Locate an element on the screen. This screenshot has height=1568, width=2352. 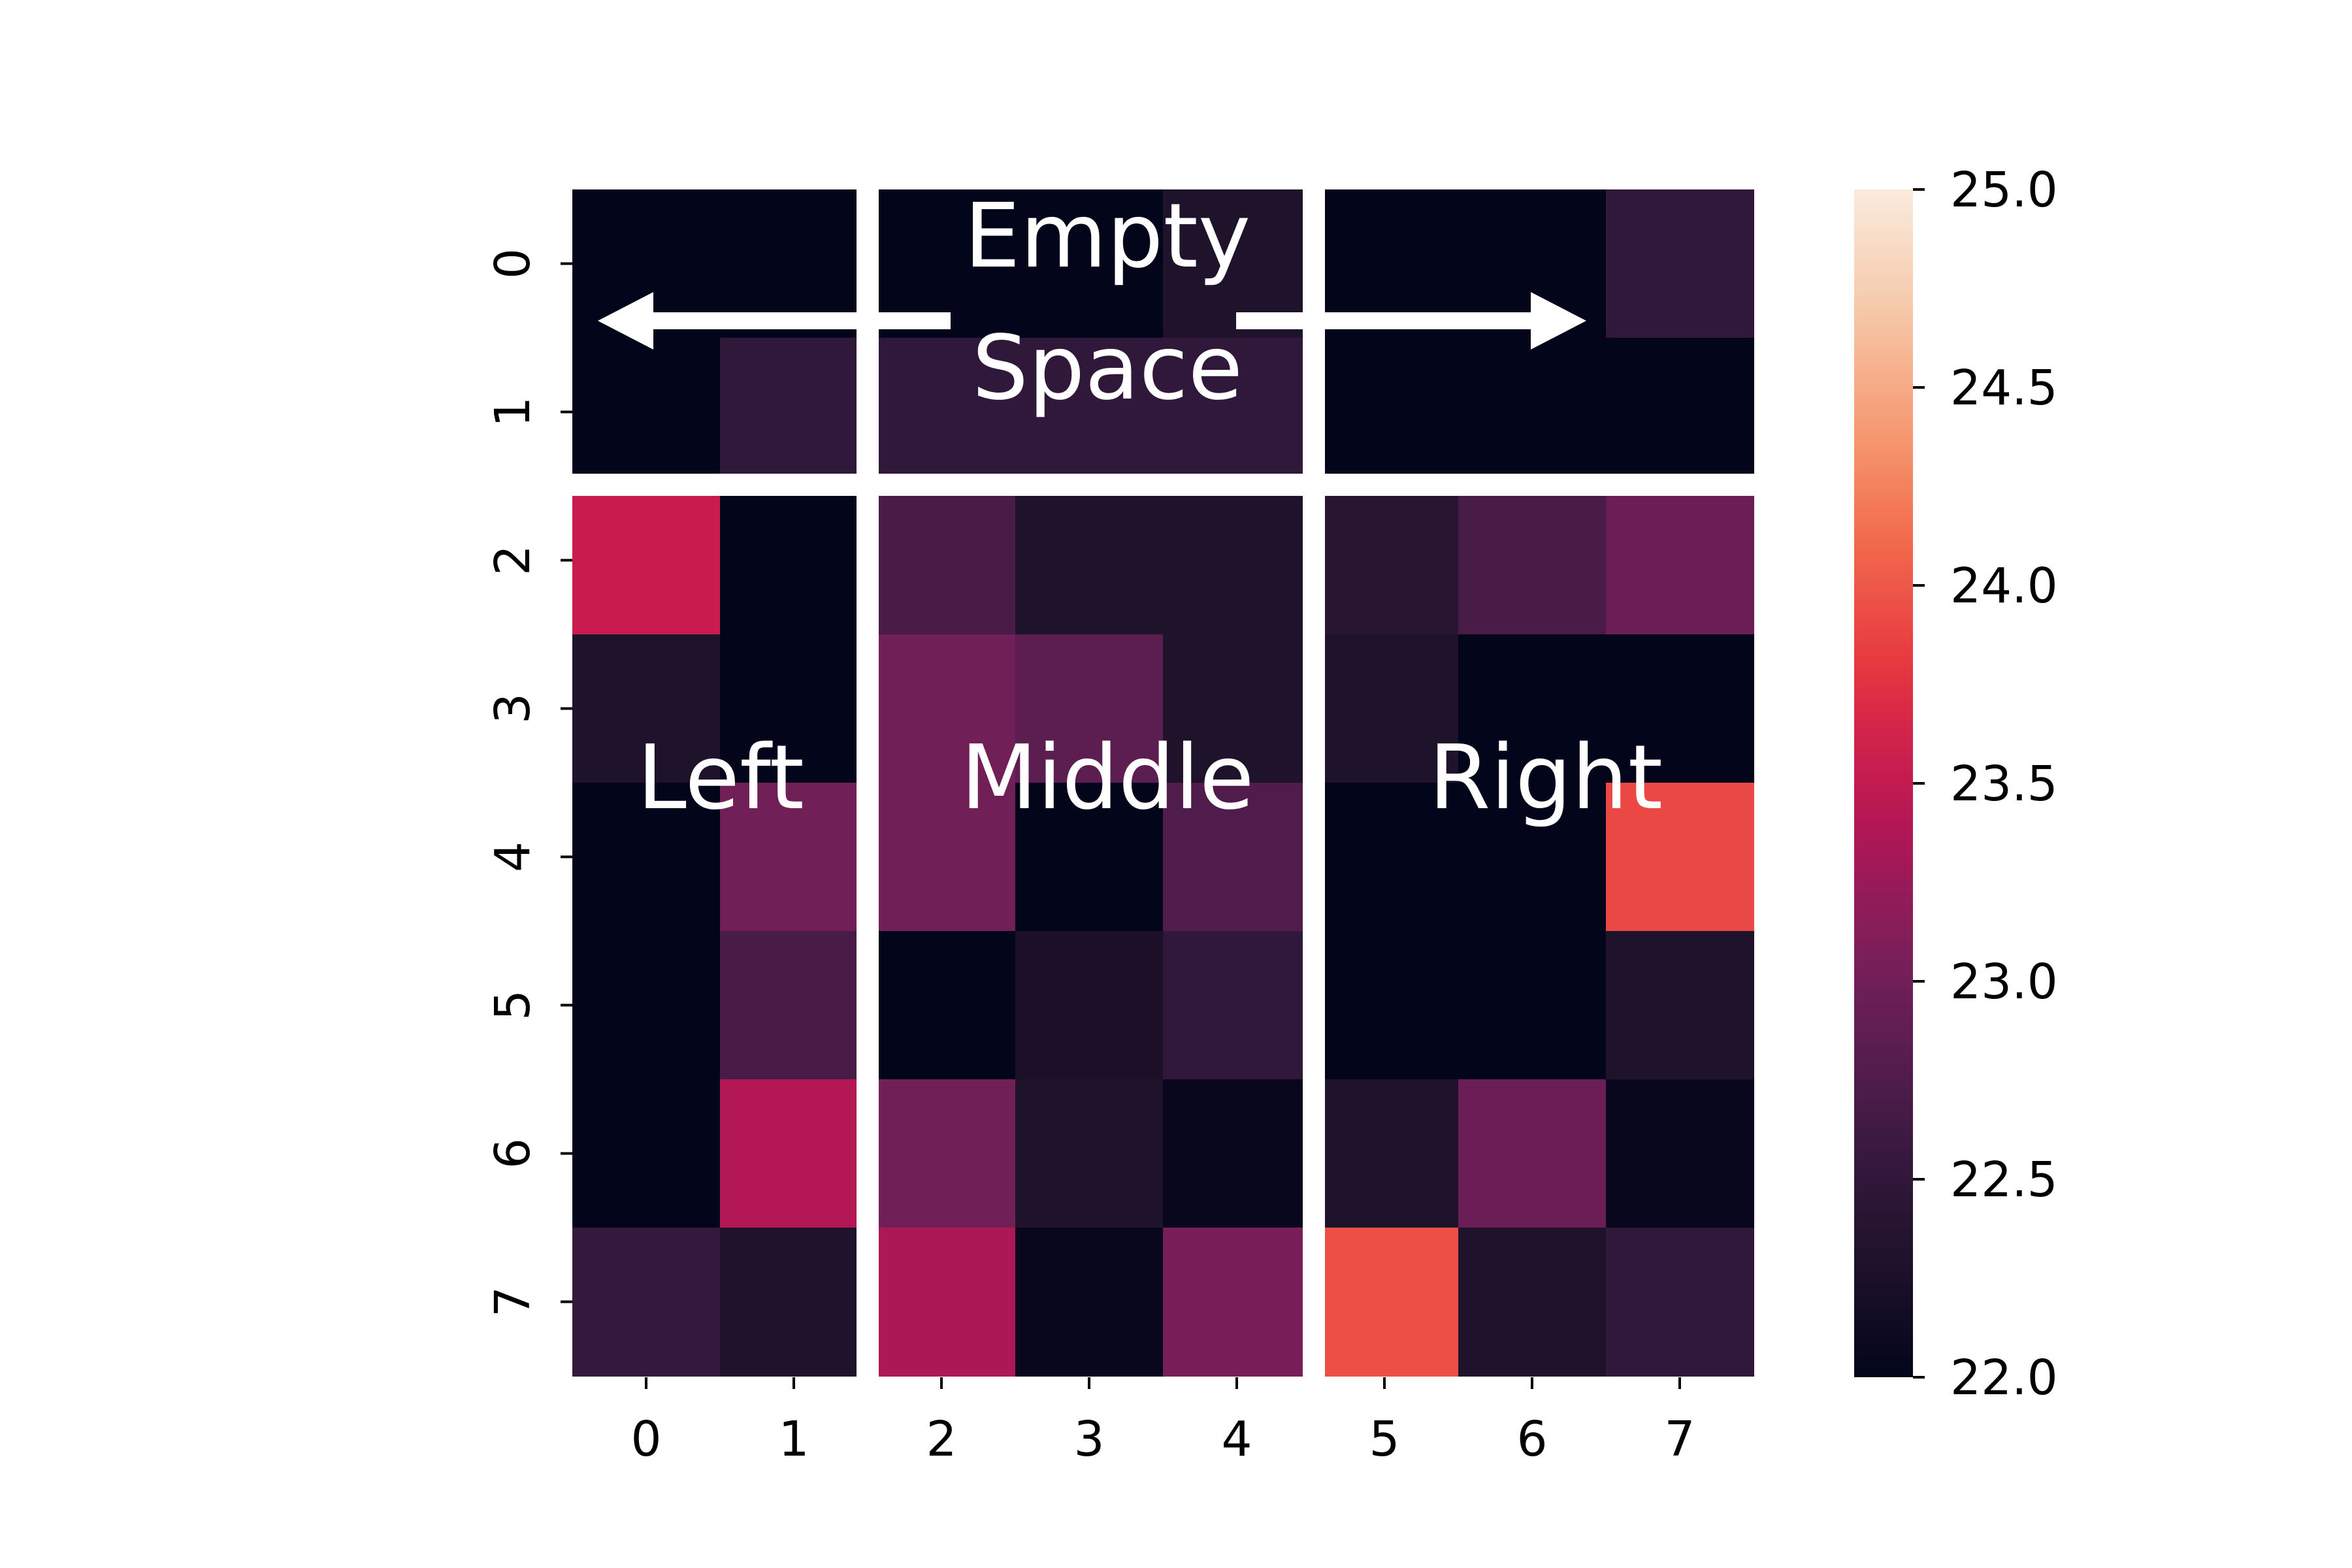
x-tick-label: 1 is located at coordinates (793, 1439).